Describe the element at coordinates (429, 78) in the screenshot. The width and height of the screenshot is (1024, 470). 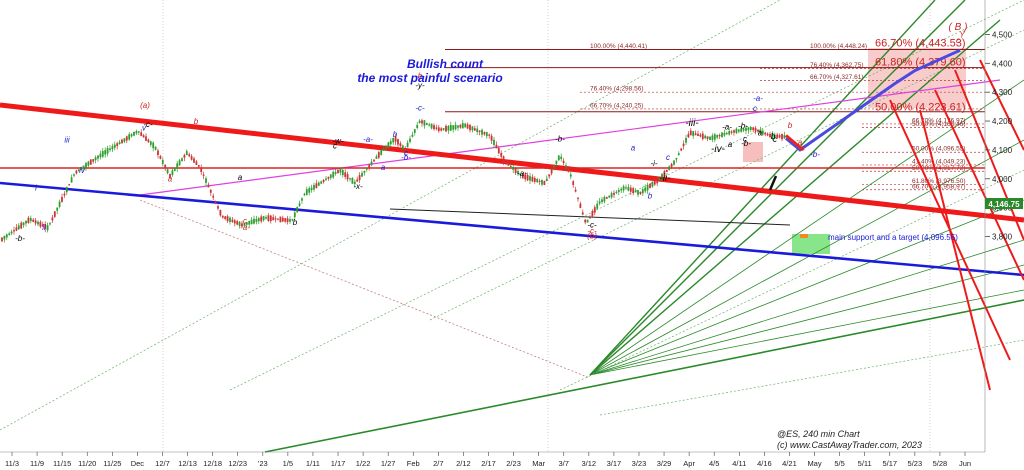
I see `annotation-title-line2: the most painful scenario` at that location.